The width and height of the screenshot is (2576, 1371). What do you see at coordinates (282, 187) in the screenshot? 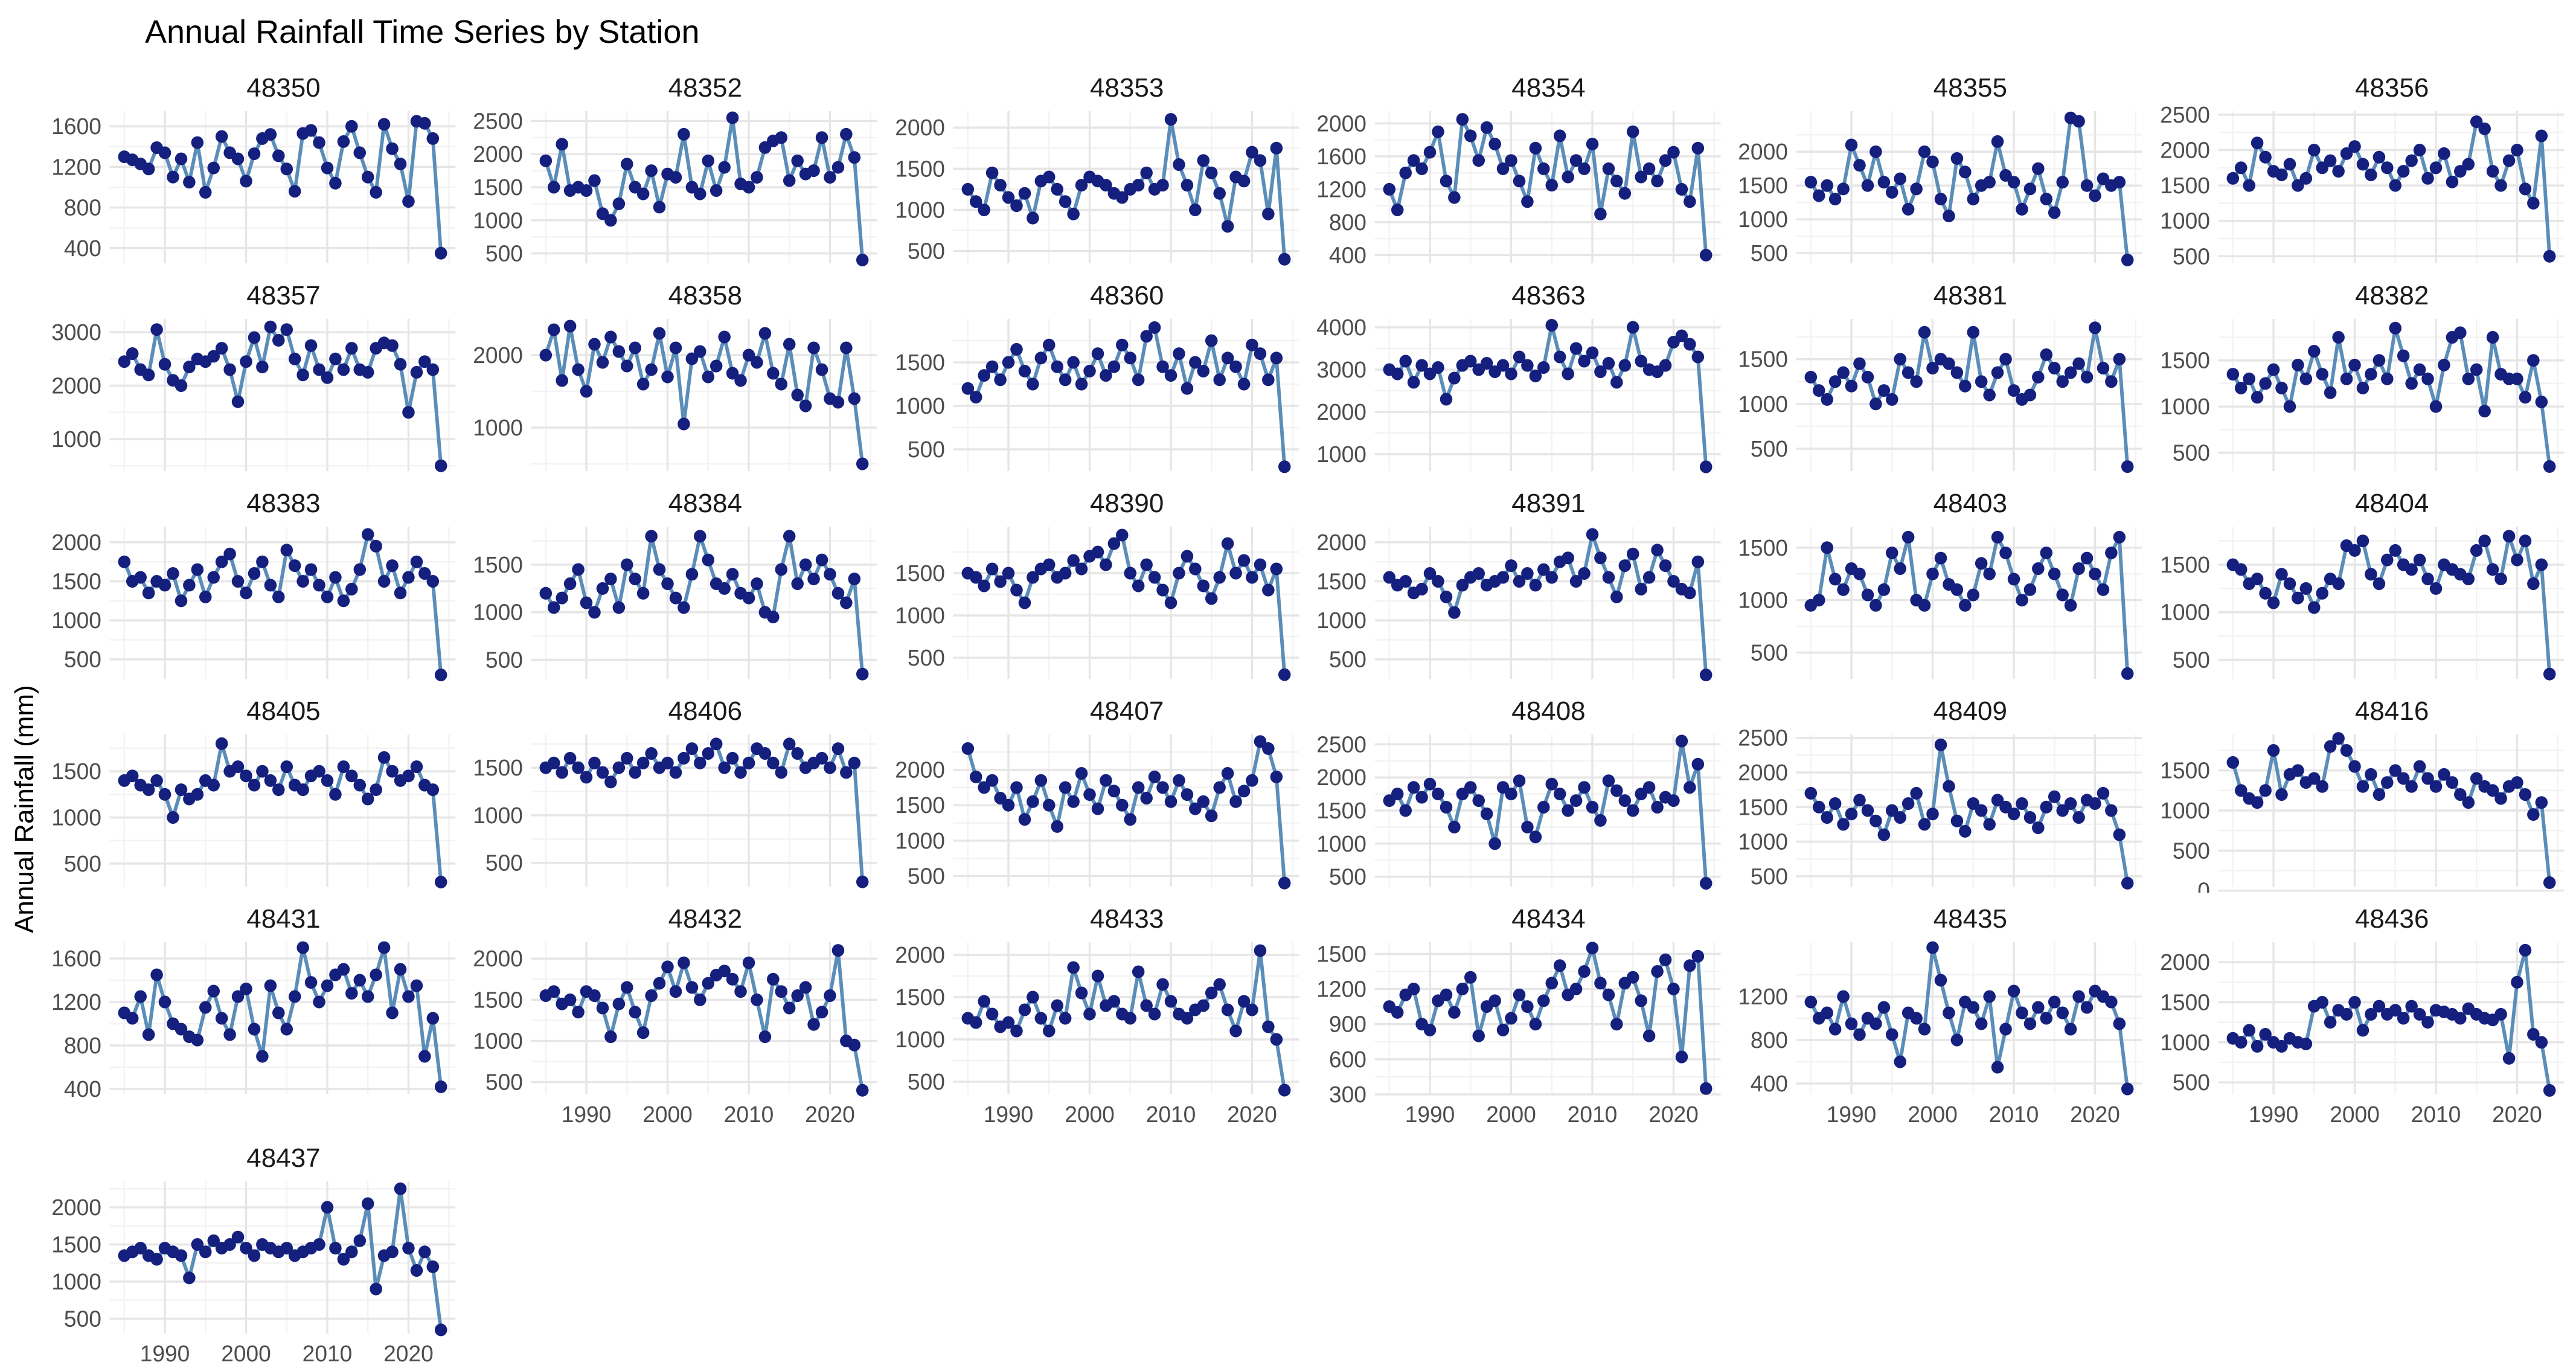
I see `series-line` at bounding box center [282, 187].